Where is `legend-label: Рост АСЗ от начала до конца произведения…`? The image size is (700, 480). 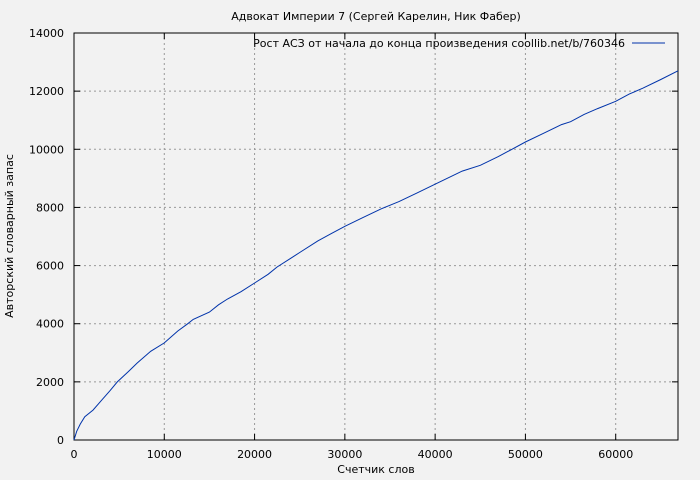 legend-label: Рост АСЗ от начала до конца произведения… is located at coordinates (439, 43).